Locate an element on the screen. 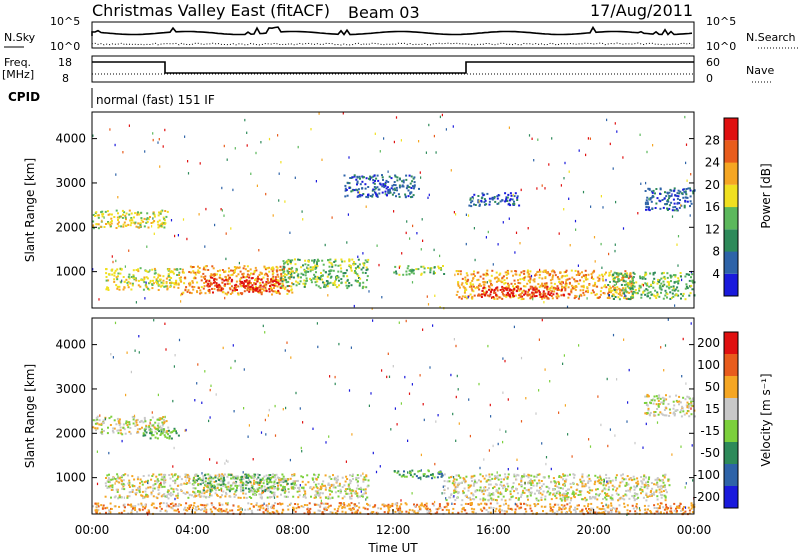 This screenshot has height=554, width=800. cpid-label: CPID is located at coordinates (24, 97).